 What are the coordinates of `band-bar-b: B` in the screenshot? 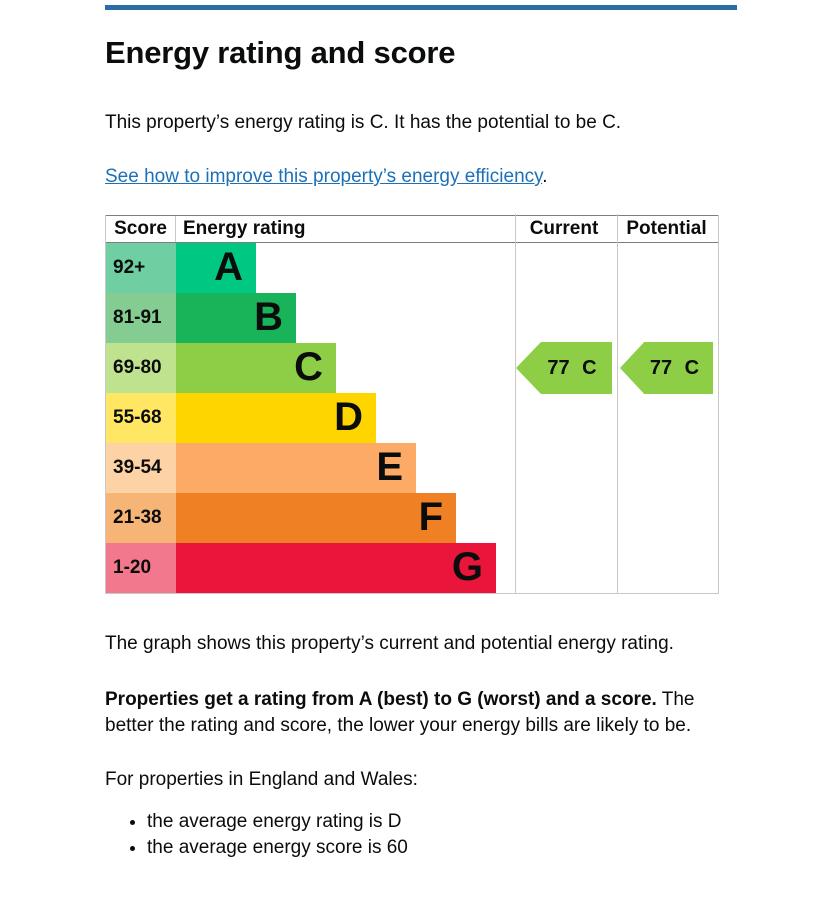 It's located at (236, 318).